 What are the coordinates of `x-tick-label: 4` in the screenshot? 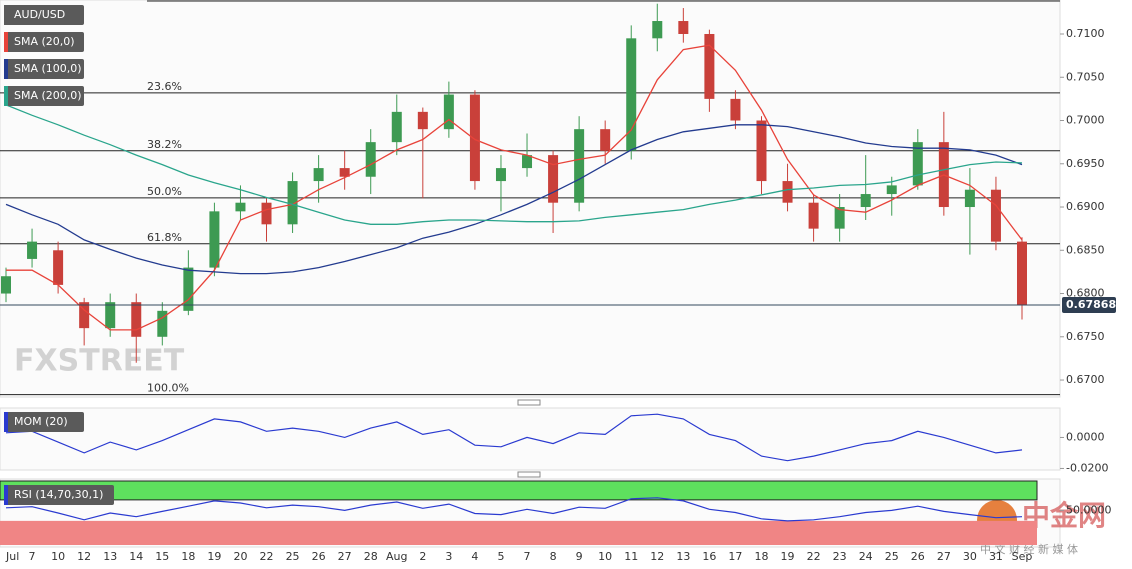 It's located at (474, 556).